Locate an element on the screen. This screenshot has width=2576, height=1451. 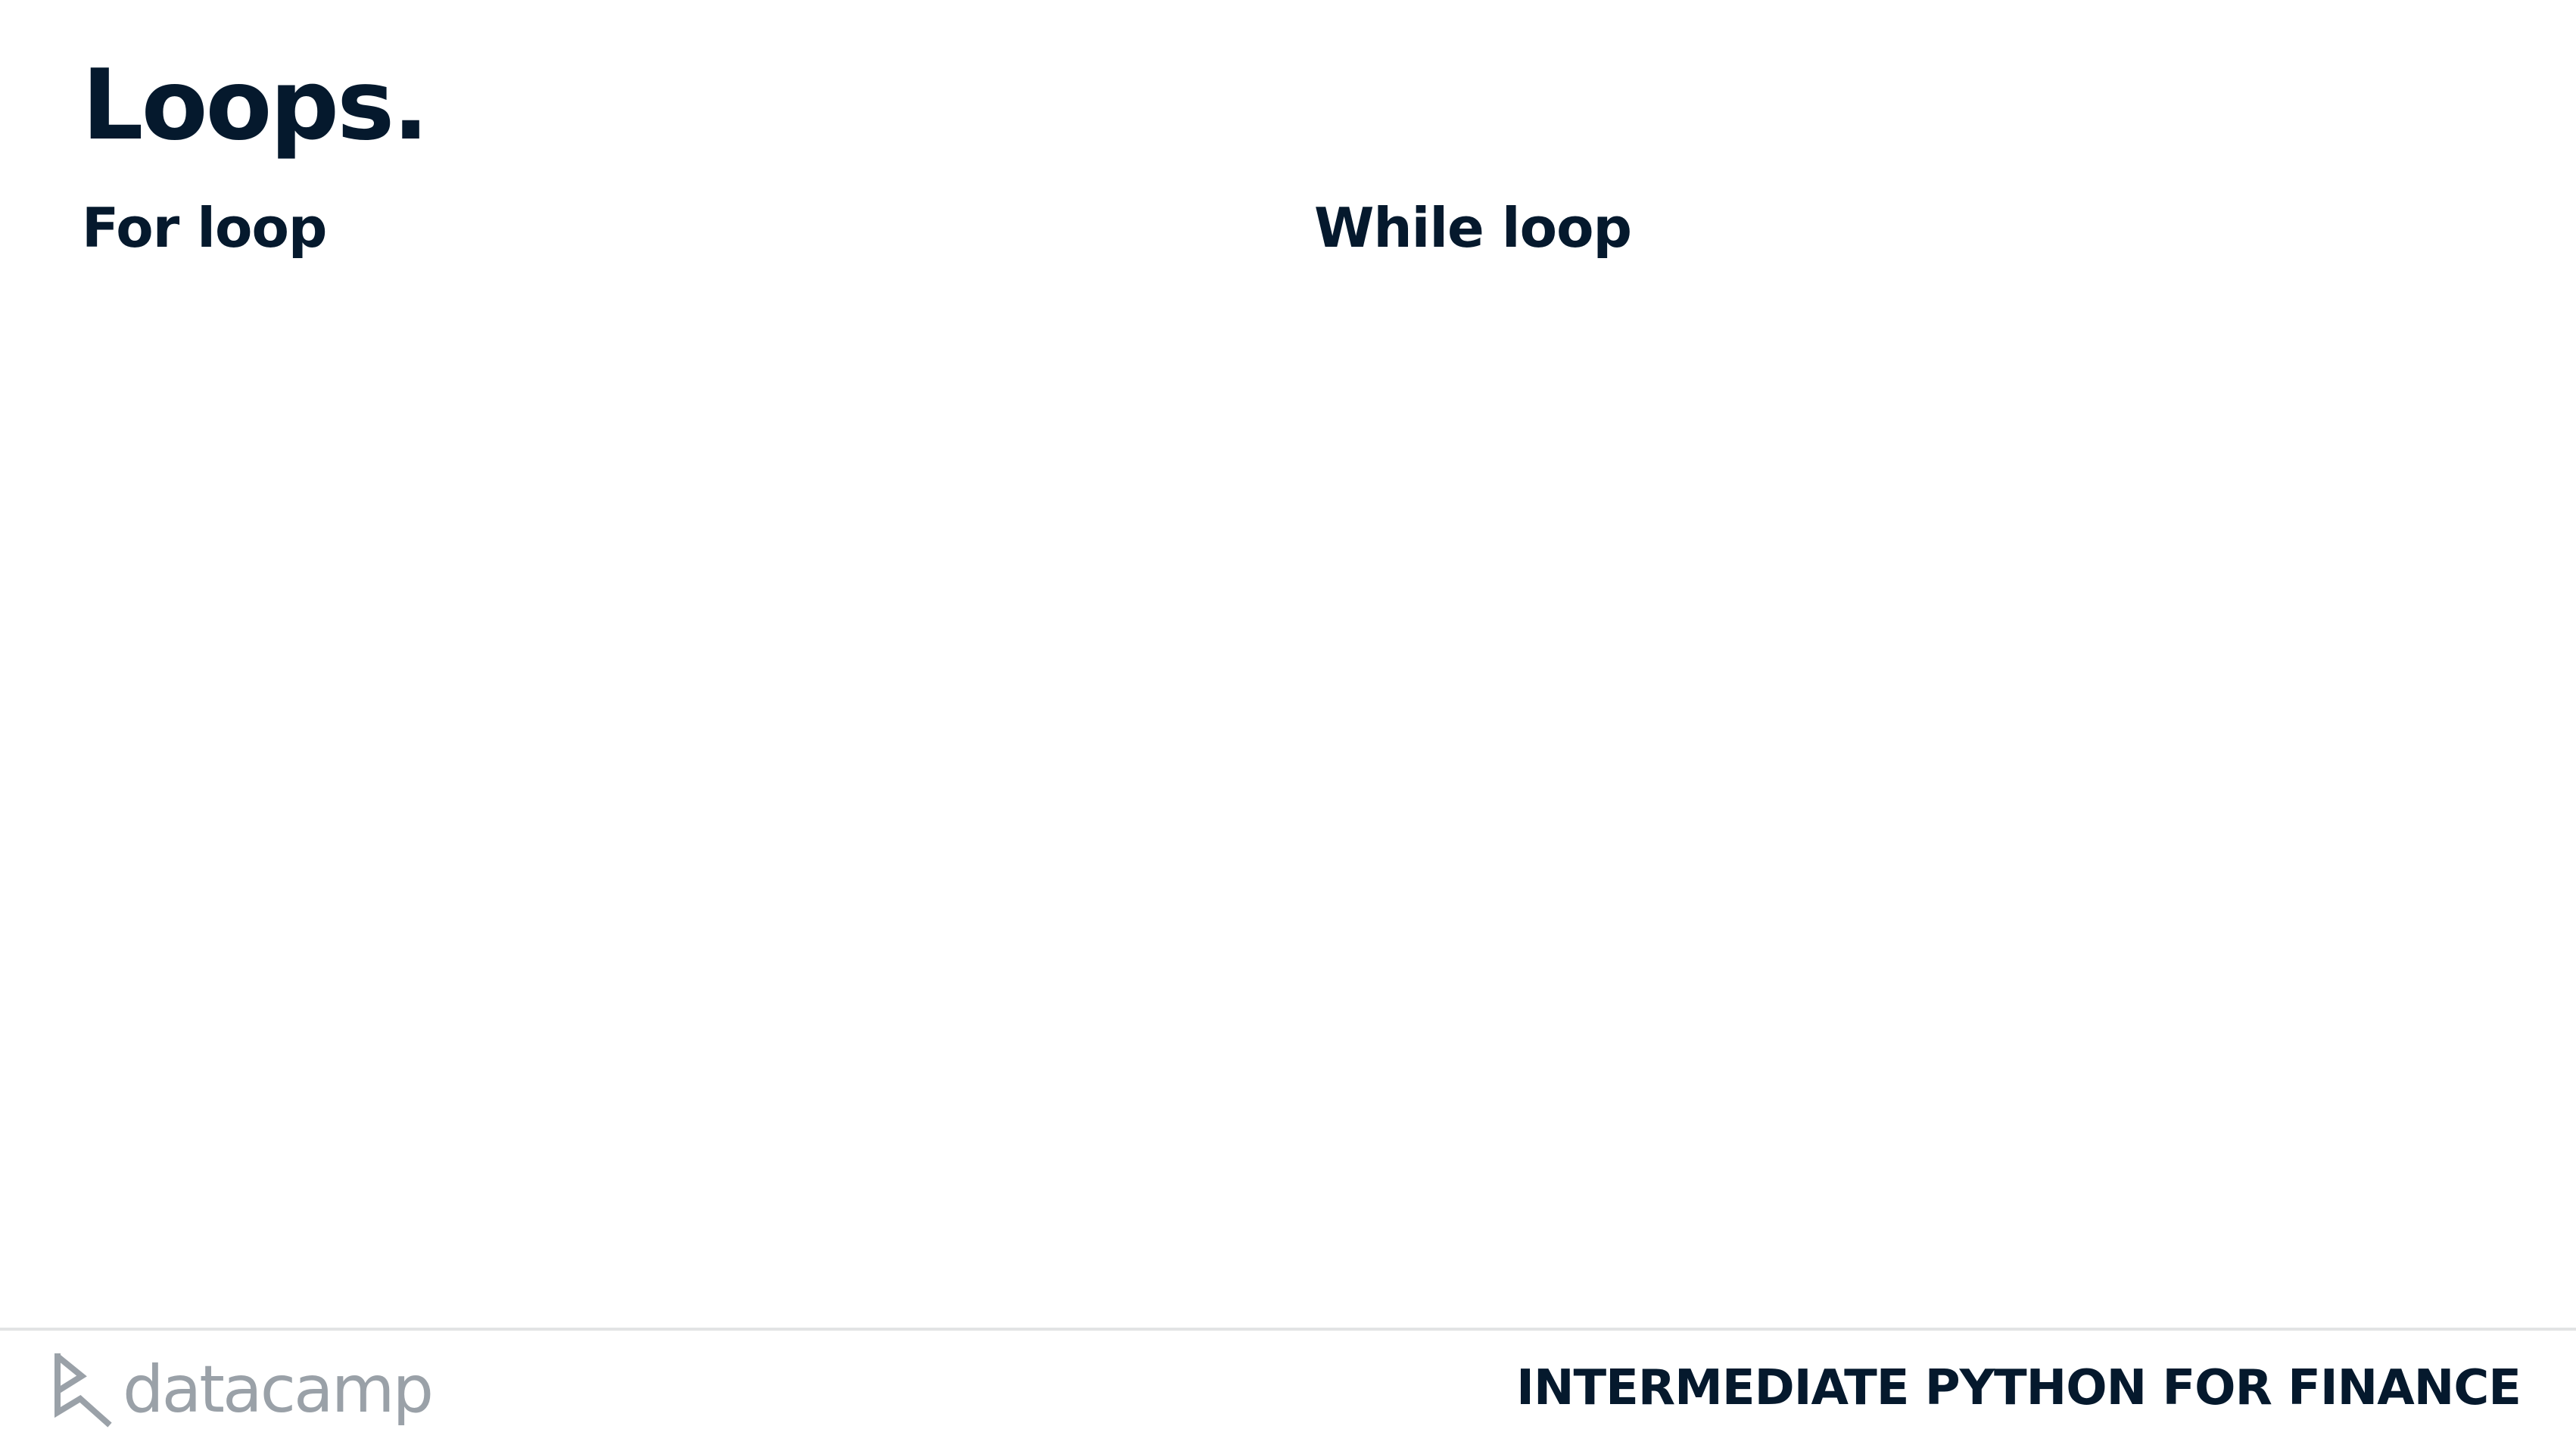
for-loop-heading: For loop is located at coordinates (204, 228).